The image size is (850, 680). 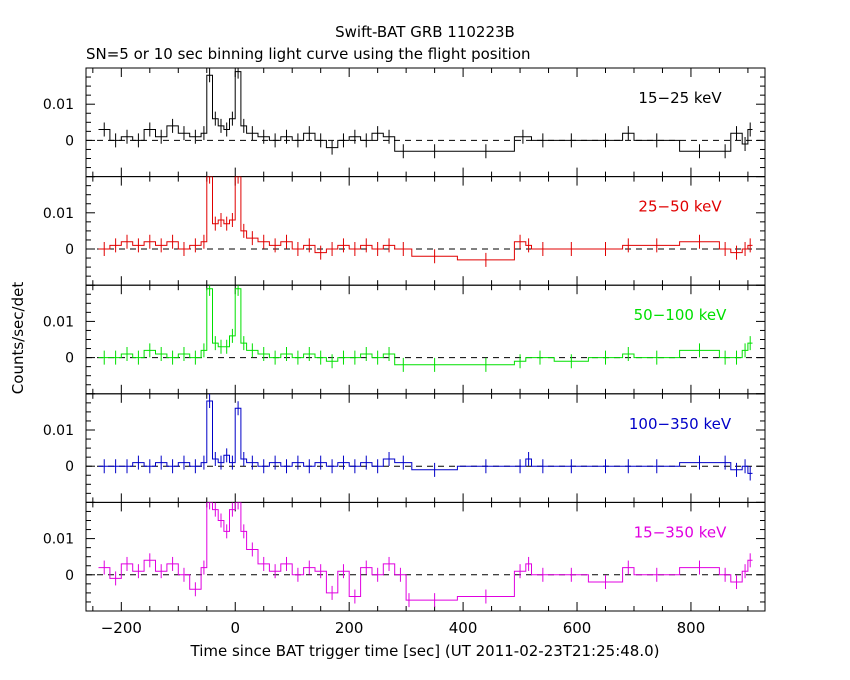 I want to click on x-tick-labels: −200 0 200 400 600 800, so click(x=403, y=628).